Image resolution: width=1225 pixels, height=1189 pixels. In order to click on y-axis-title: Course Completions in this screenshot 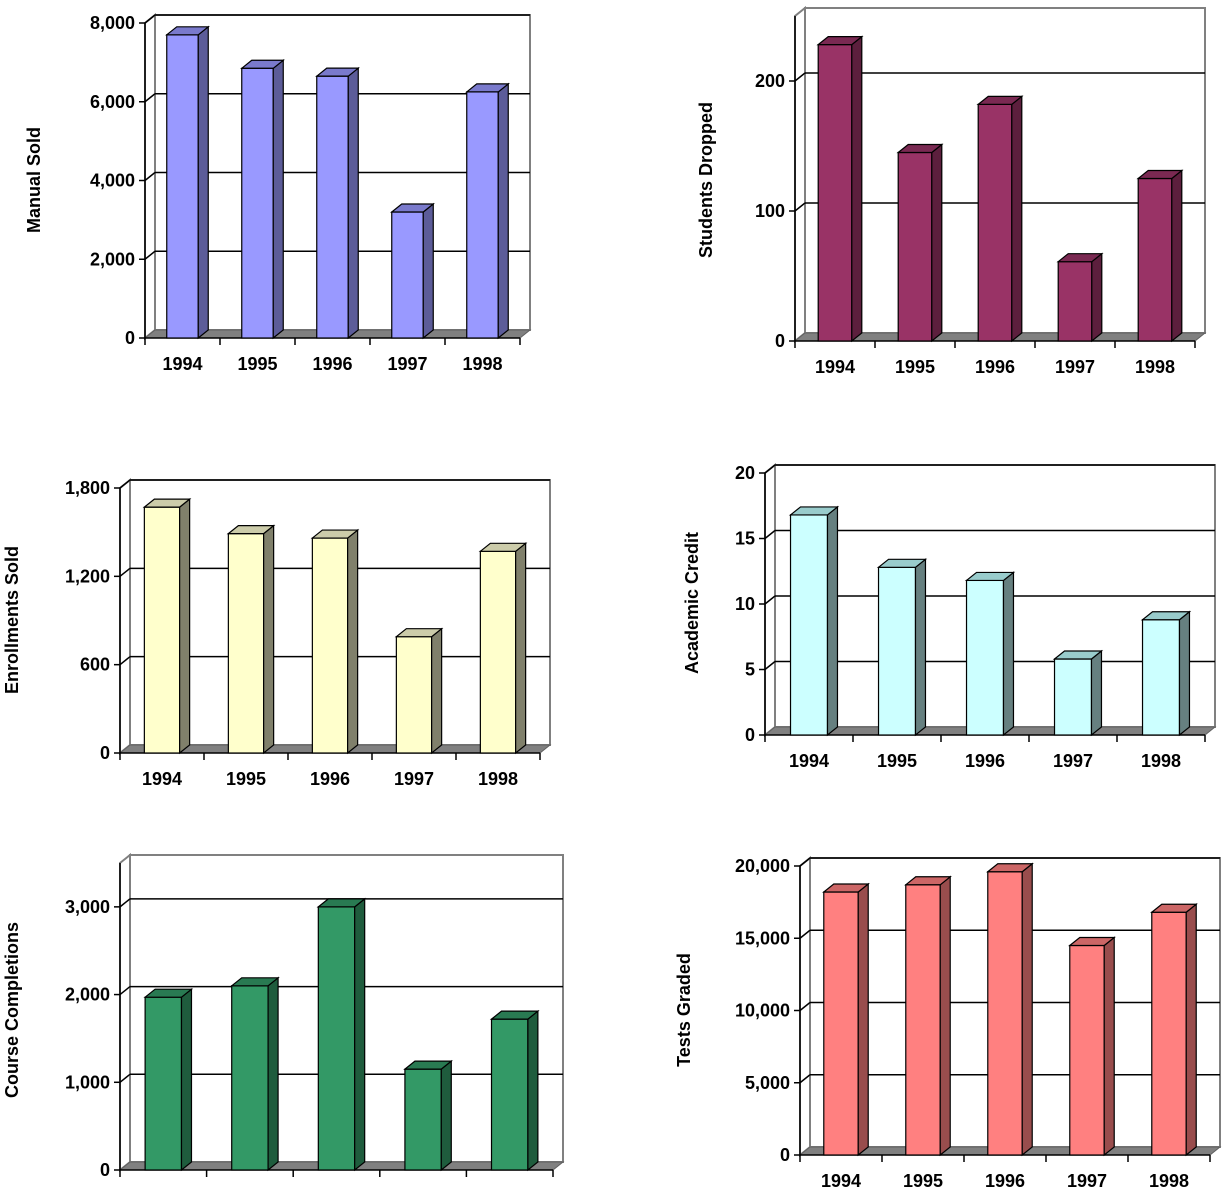, I will do `click(12, 1010)`.